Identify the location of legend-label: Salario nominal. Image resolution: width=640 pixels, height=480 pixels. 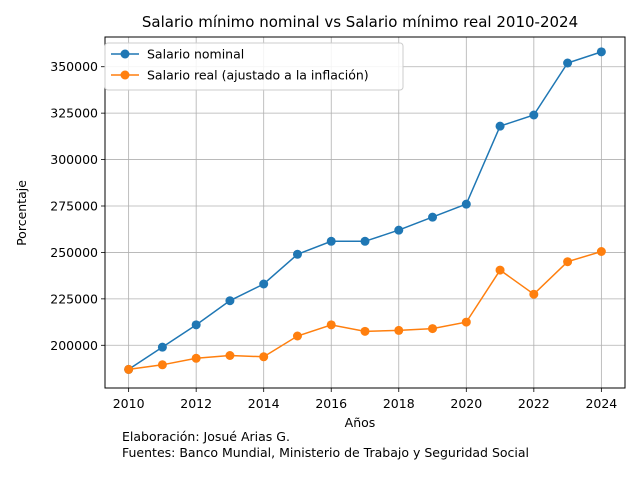
(195, 54).